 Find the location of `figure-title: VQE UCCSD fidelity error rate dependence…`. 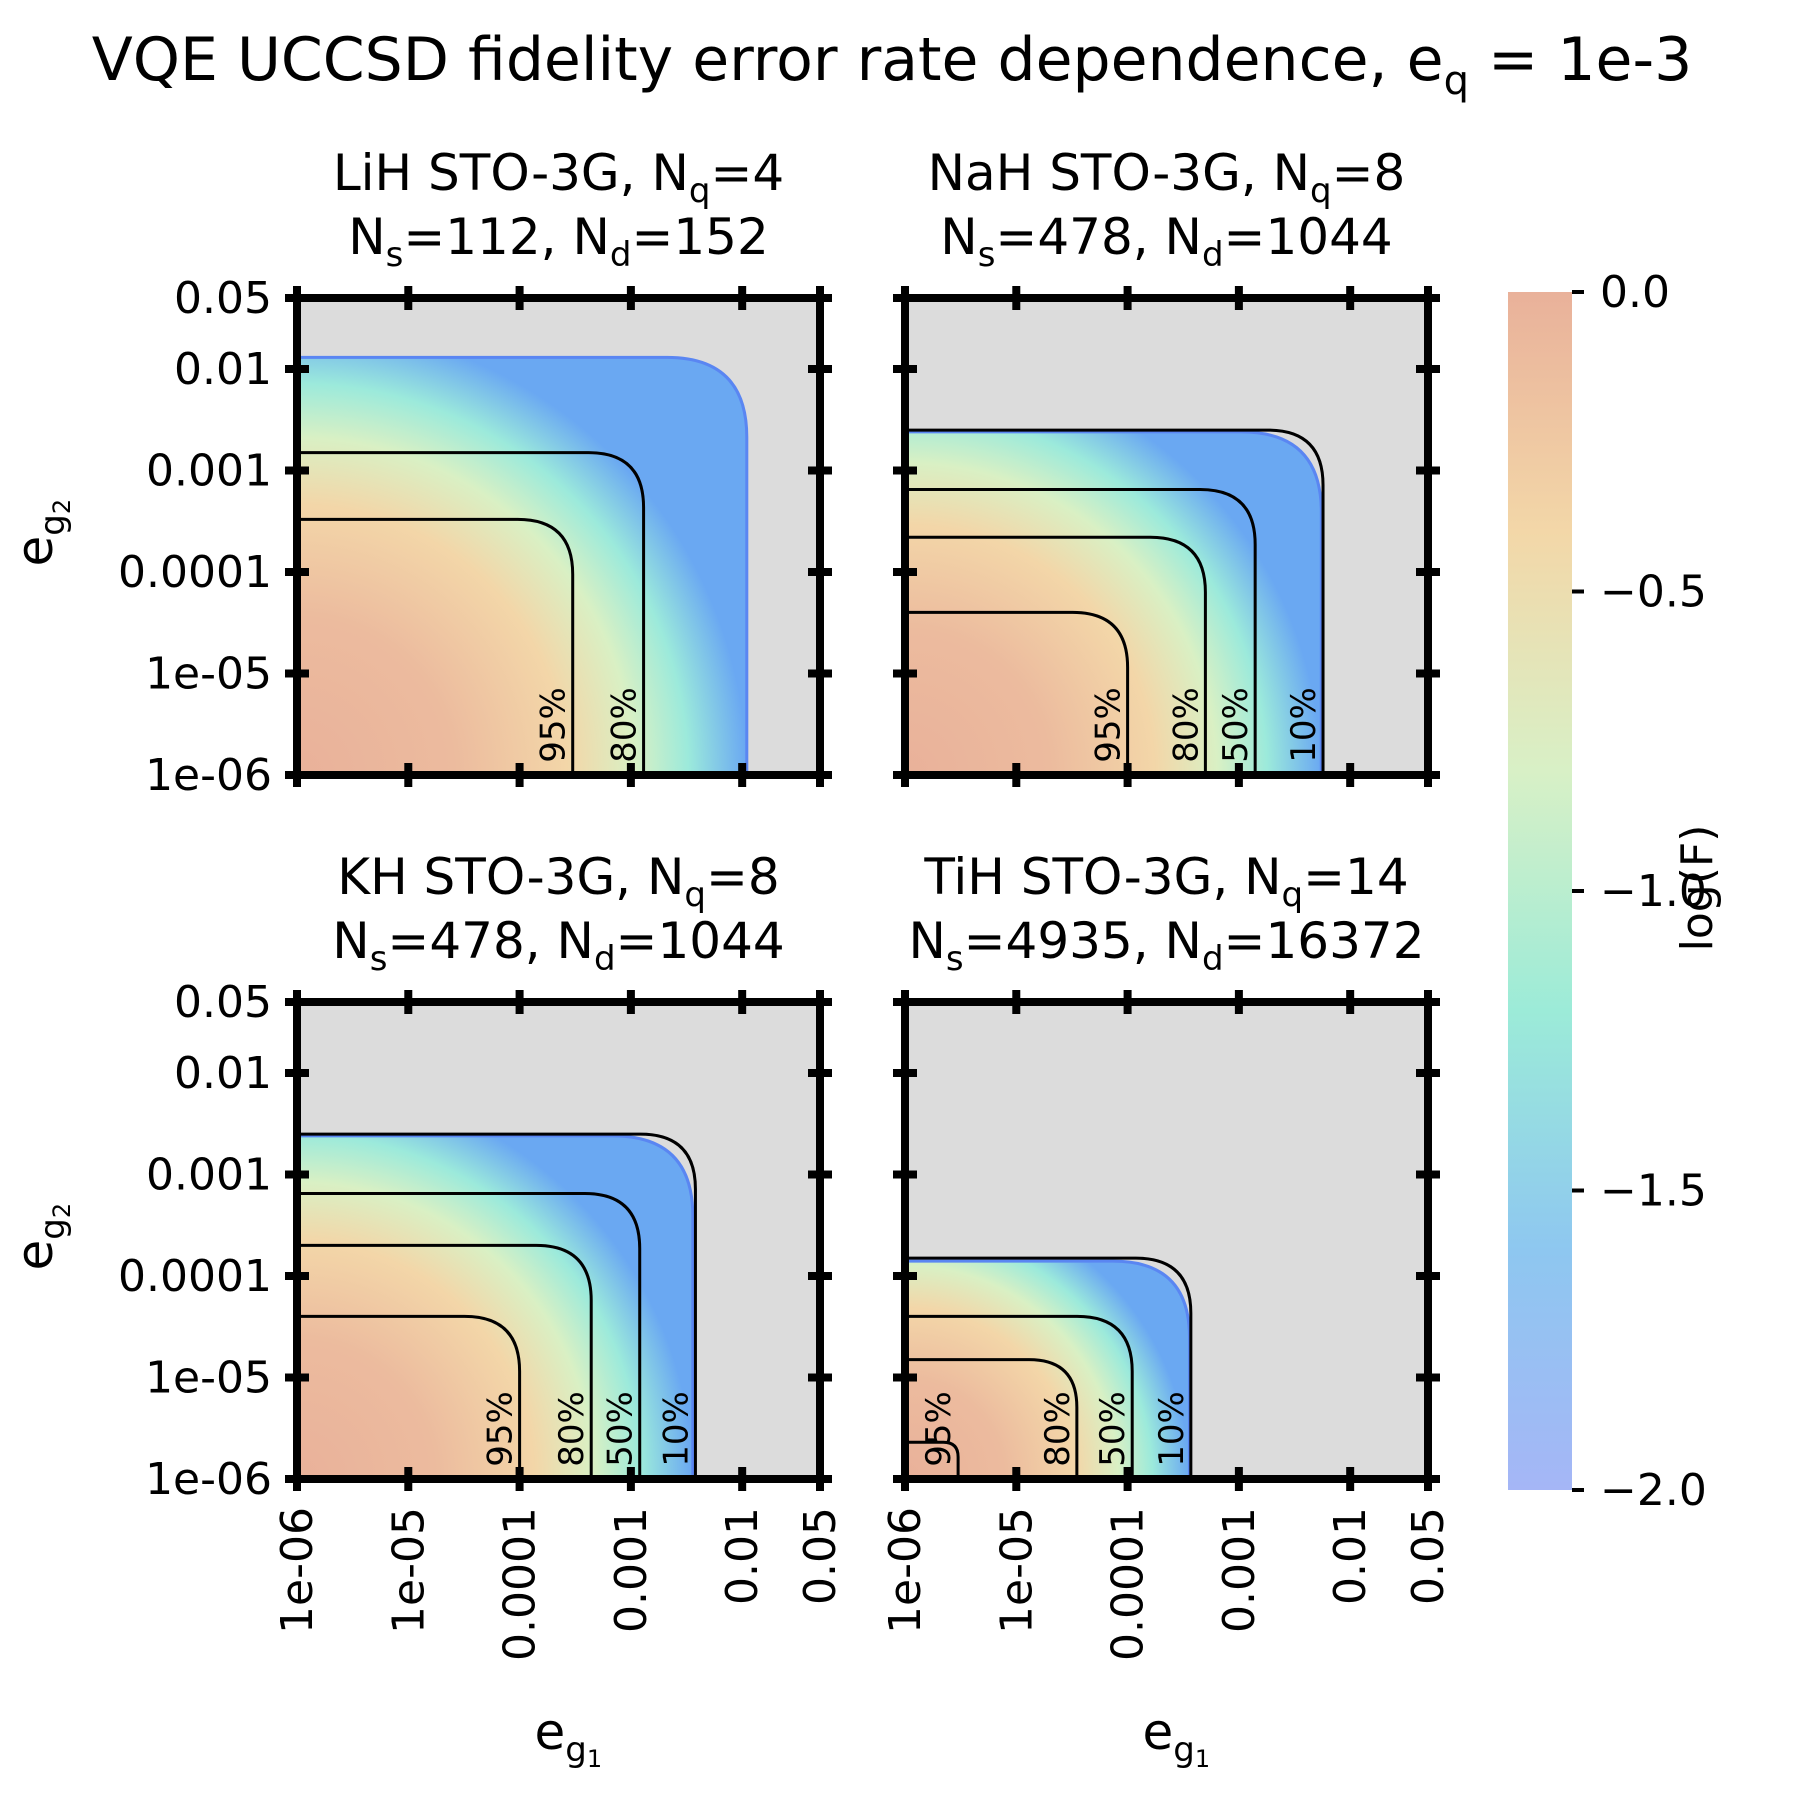

figure-title: VQE UCCSD fidelity error rate dependence… is located at coordinates (892, 64).